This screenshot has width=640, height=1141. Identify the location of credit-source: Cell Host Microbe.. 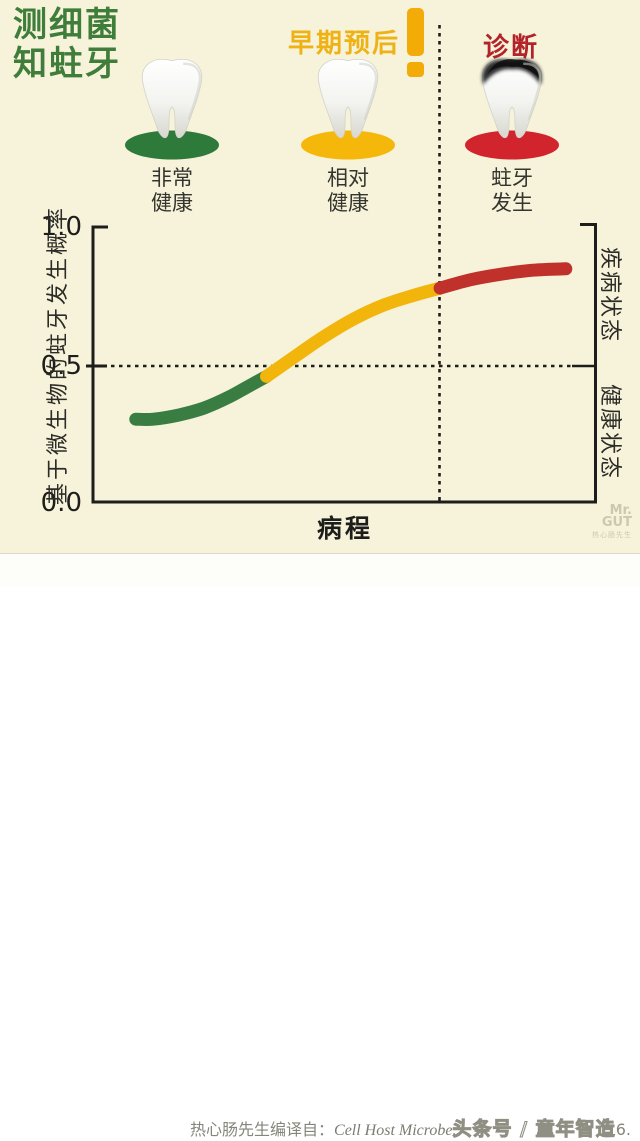
(395, 1130).